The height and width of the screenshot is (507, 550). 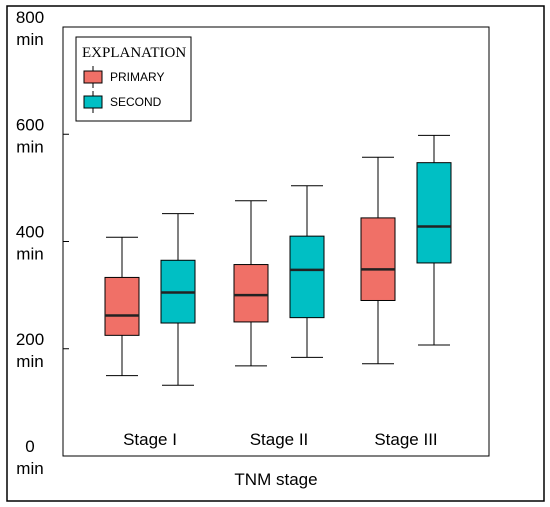 What do you see at coordinates (123, 89) in the screenshot?
I see `legend-items: PRIMARY SECOND` at bounding box center [123, 89].